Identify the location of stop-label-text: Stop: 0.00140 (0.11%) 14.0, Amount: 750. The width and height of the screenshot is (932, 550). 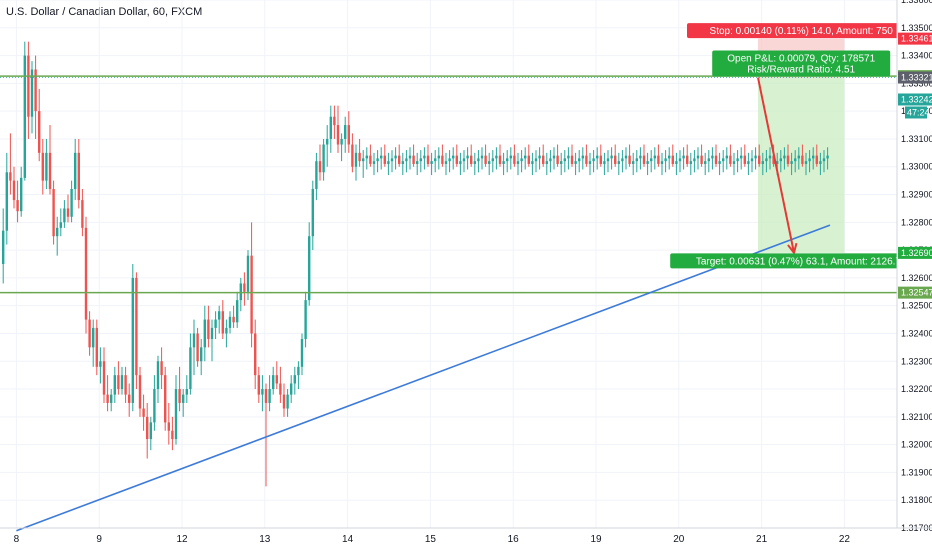
(802, 31).